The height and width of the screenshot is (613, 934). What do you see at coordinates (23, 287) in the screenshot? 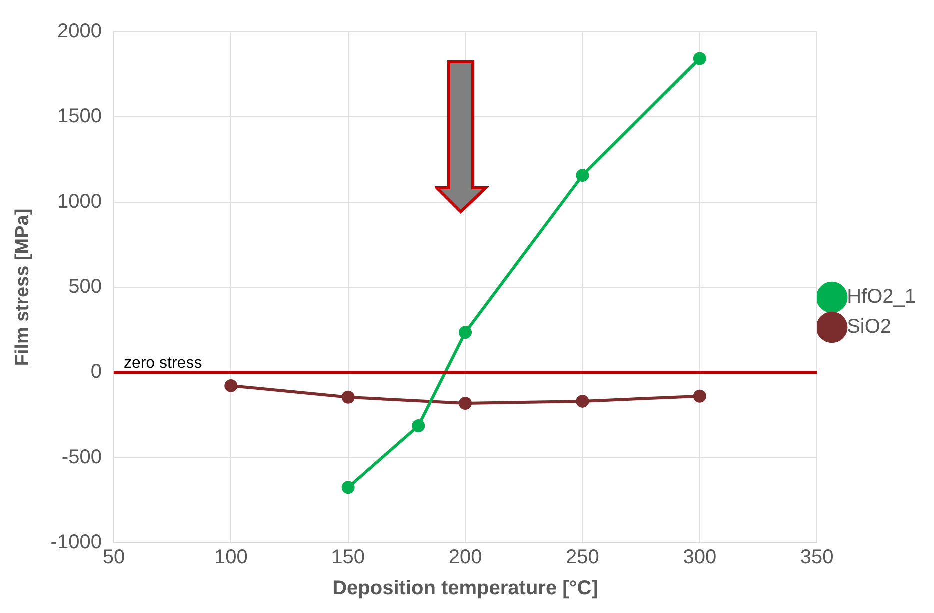
I see `y-axis-title: Film stress [MPa]` at bounding box center [23, 287].